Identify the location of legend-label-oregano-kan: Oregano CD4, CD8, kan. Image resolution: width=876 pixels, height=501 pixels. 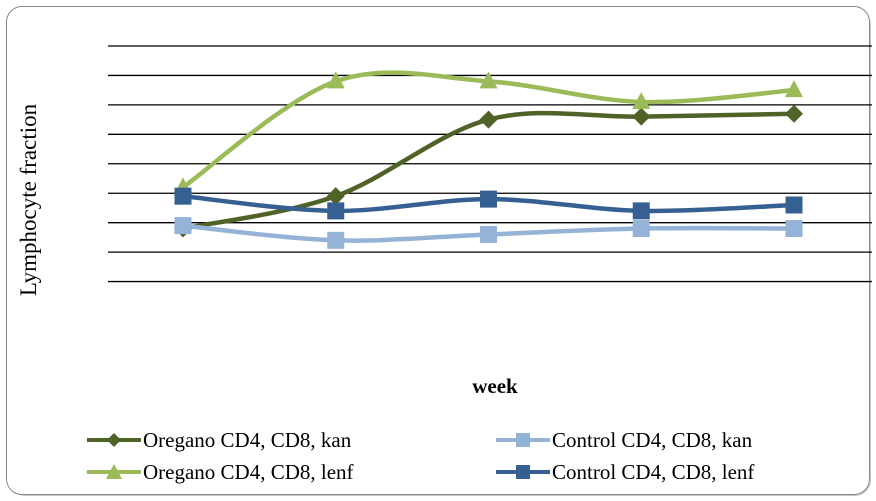
(247, 439).